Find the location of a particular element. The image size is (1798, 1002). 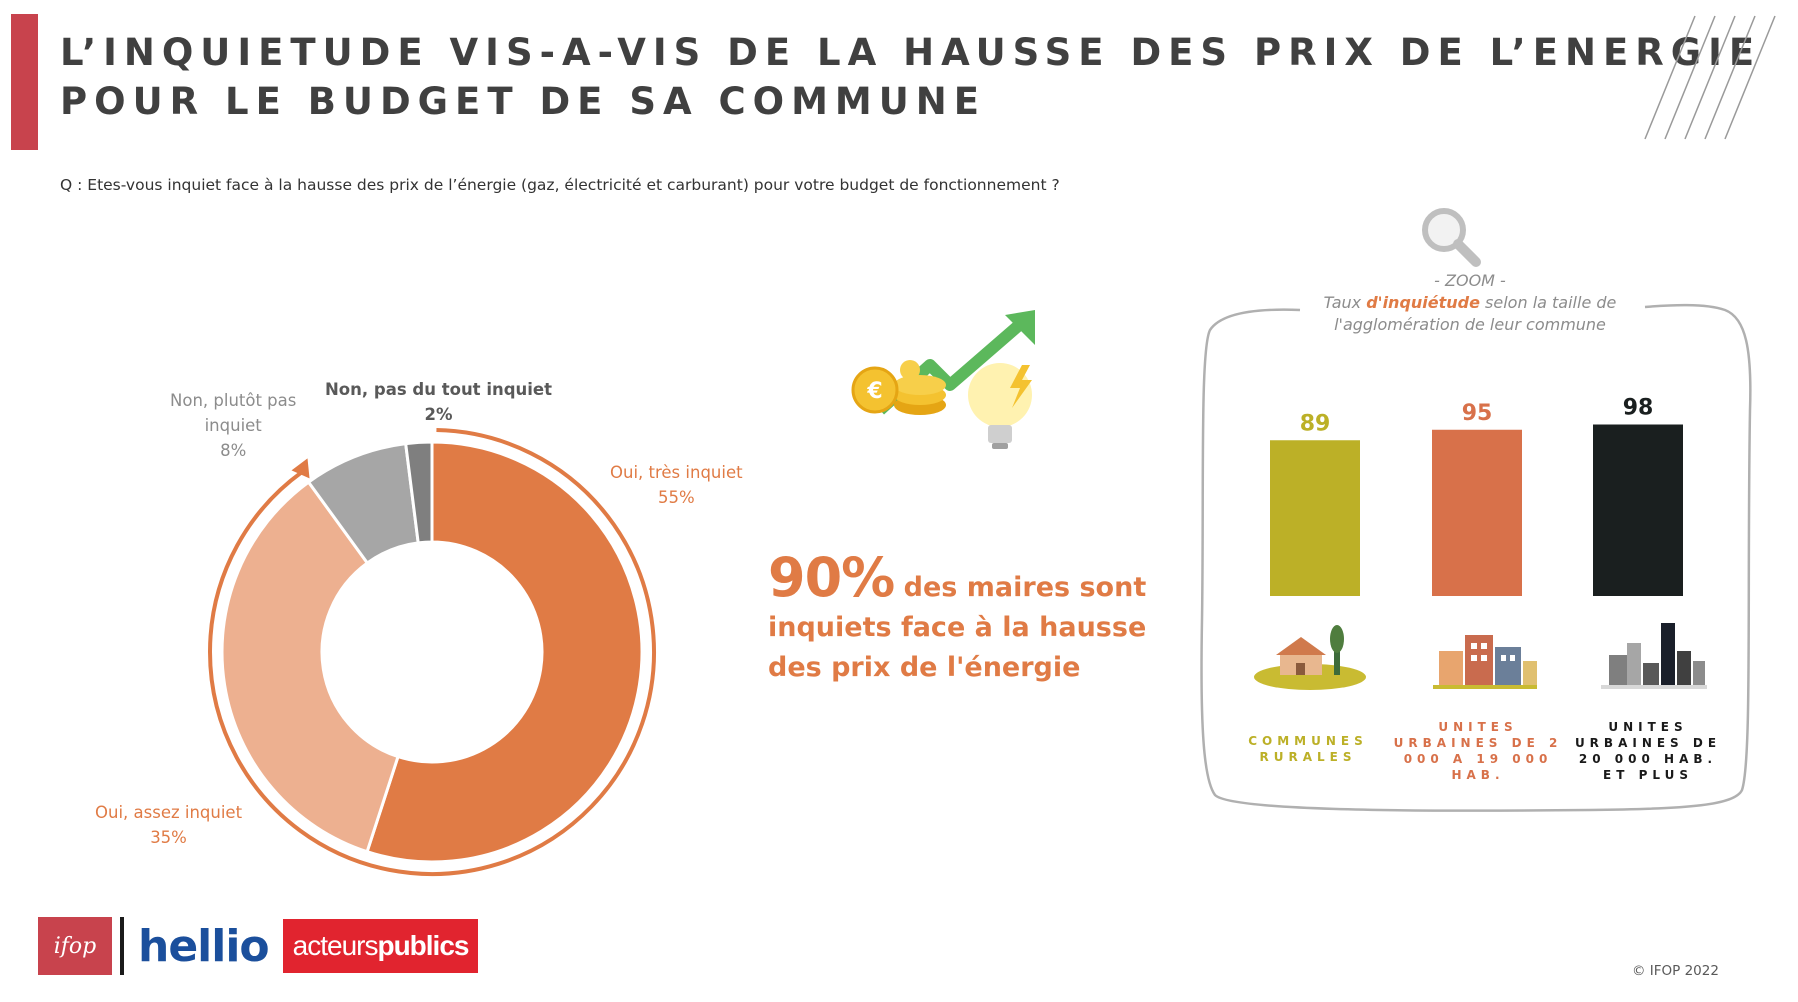

zoom-line1-post: selon la taille de is located at coordinates (1548, 302).